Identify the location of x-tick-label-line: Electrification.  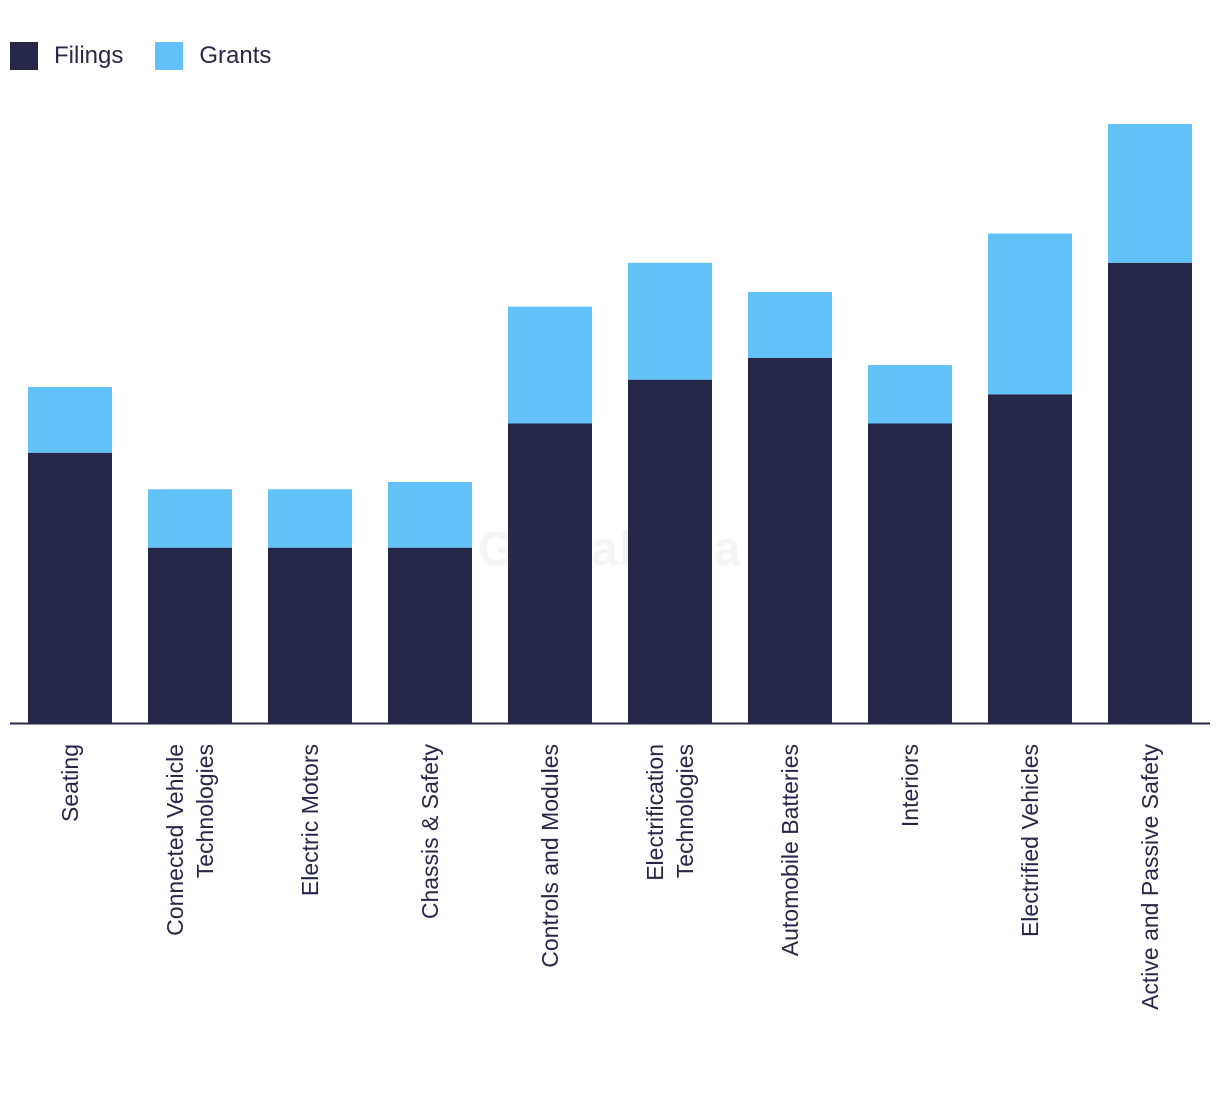
(655, 812).